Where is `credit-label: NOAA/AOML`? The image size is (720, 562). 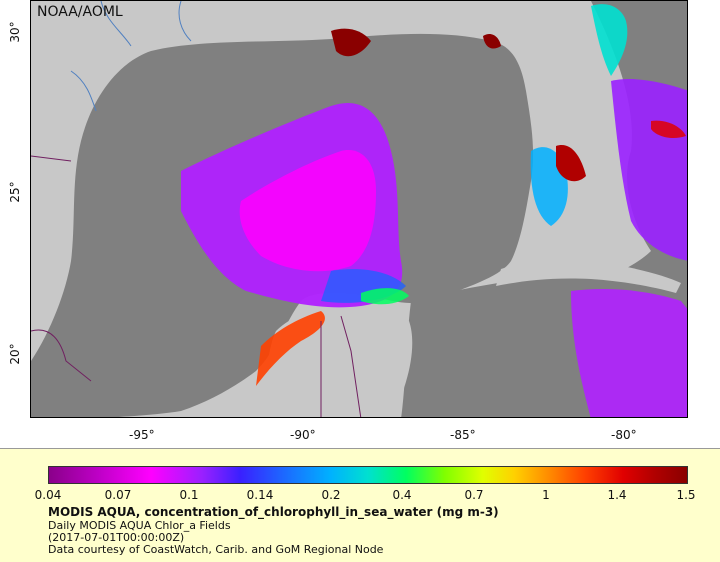
credit-label: NOAA/AOML is located at coordinates (80, 12).